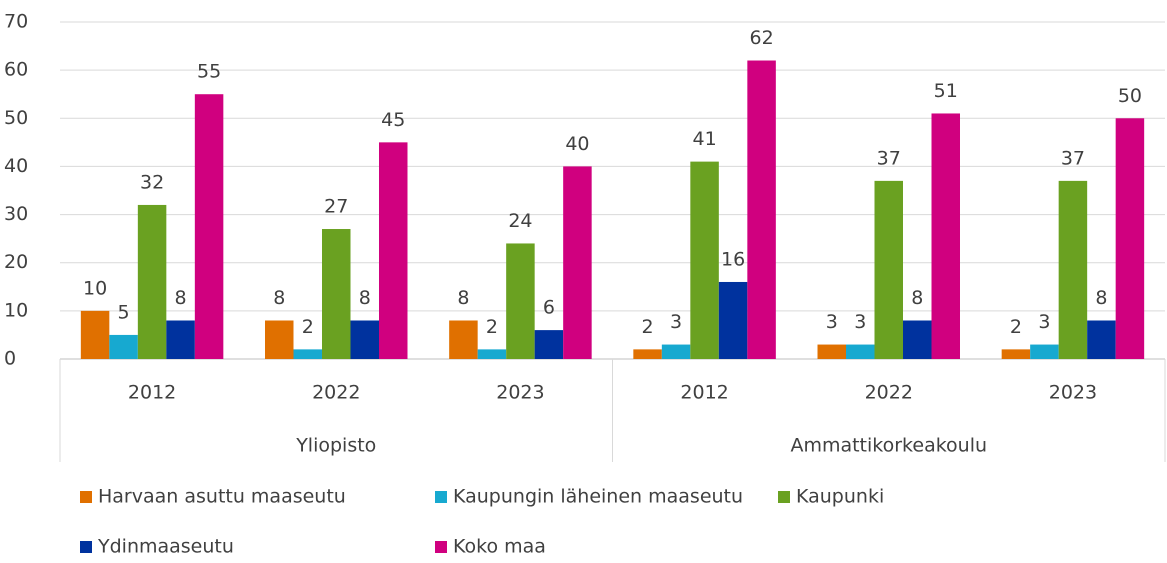 This screenshot has width=1167, height=563. What do you see at coordinates (209, 72) in the screenshot?
I see `value-label: 55` at bounding box center [209, 72].